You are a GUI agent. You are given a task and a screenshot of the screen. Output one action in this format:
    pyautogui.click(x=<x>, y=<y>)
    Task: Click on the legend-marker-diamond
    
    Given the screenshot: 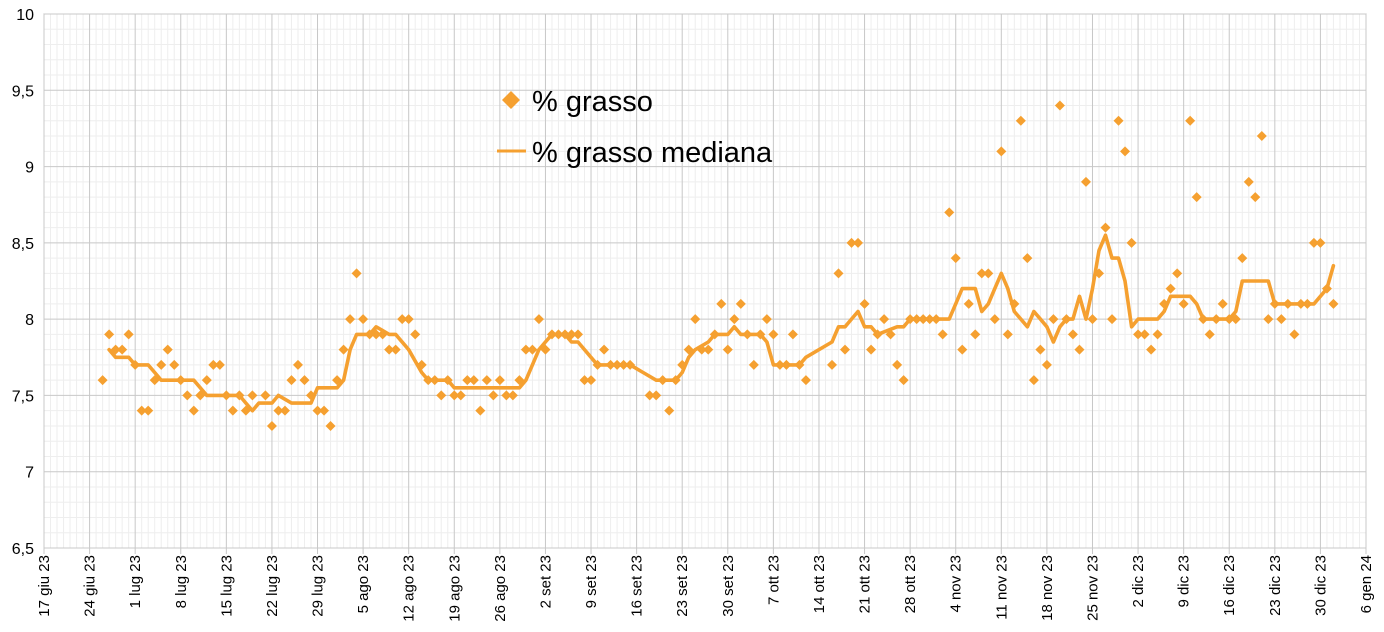 What is the action you would take?
    pyautogui.click(x=511, y=100)
    